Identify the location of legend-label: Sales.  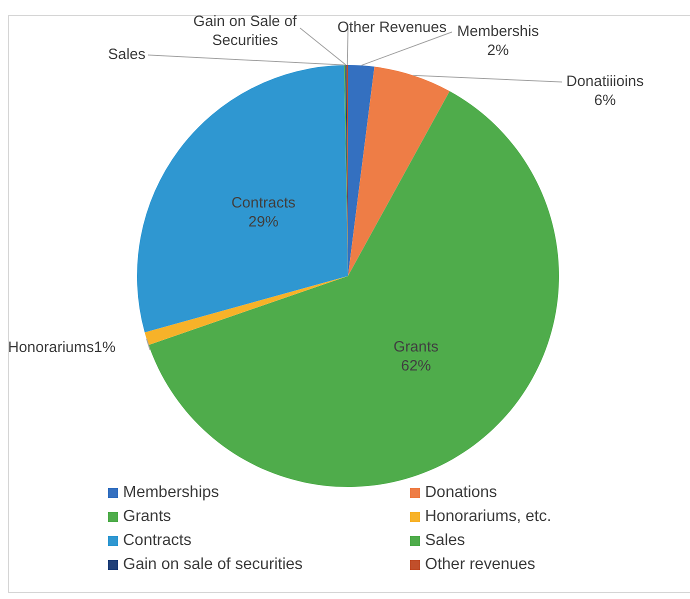
(445, 541).